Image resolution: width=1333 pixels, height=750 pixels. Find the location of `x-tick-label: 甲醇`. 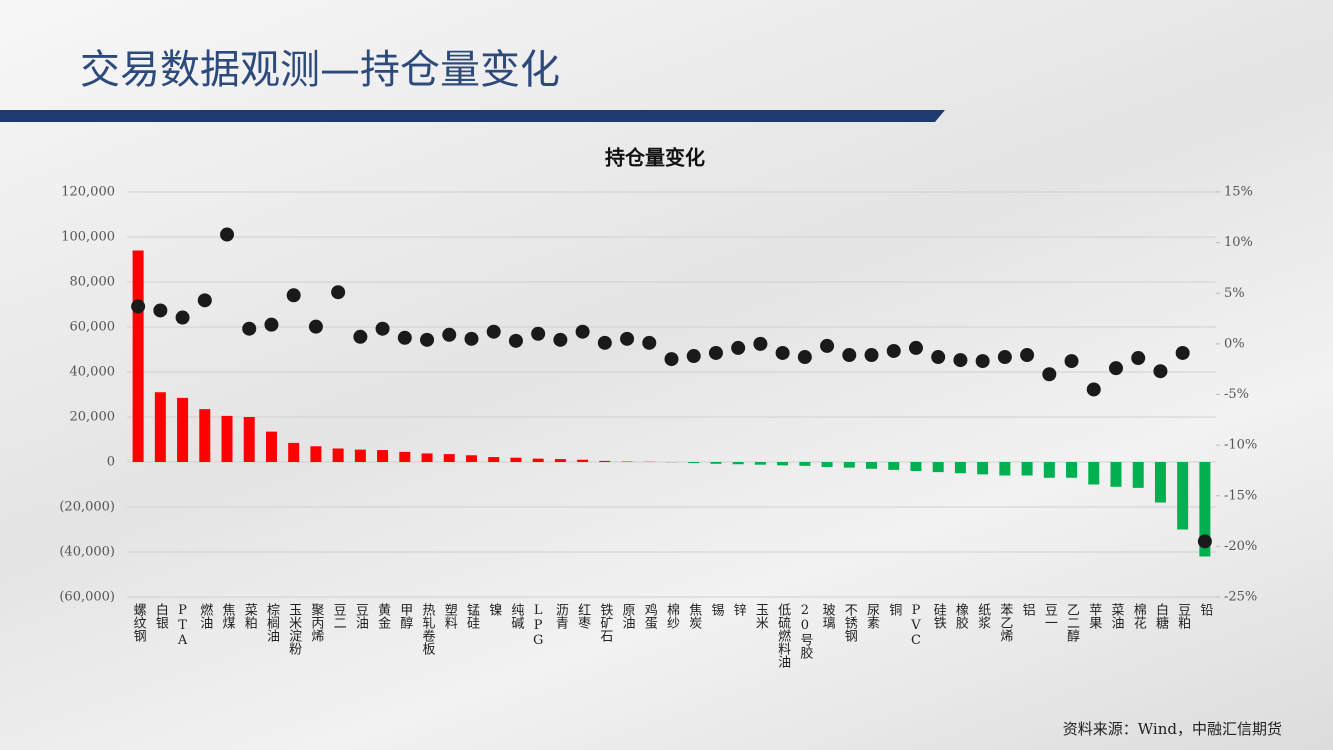

x-tick-label: 甲醇 is located at coordinates (405, 616).